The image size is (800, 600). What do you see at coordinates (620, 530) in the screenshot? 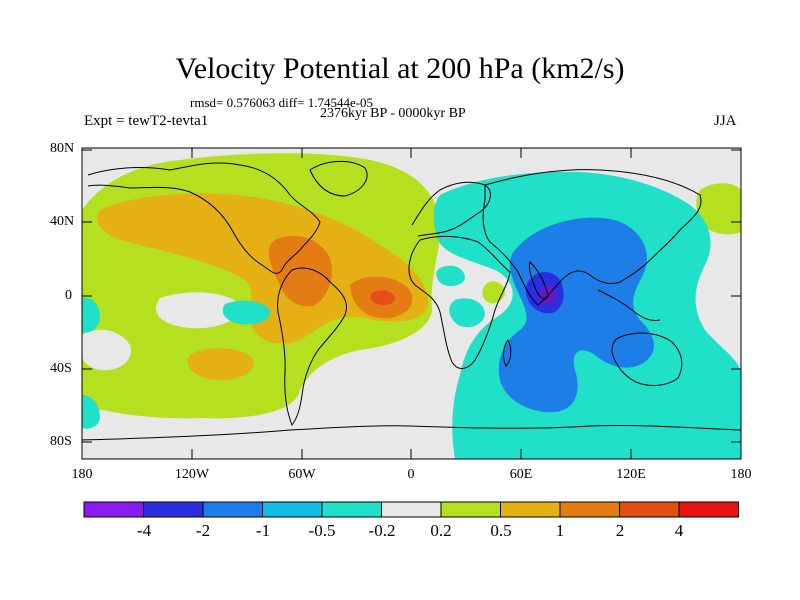
I see `colorbar-label: 2` at bounding box center [620, 530].